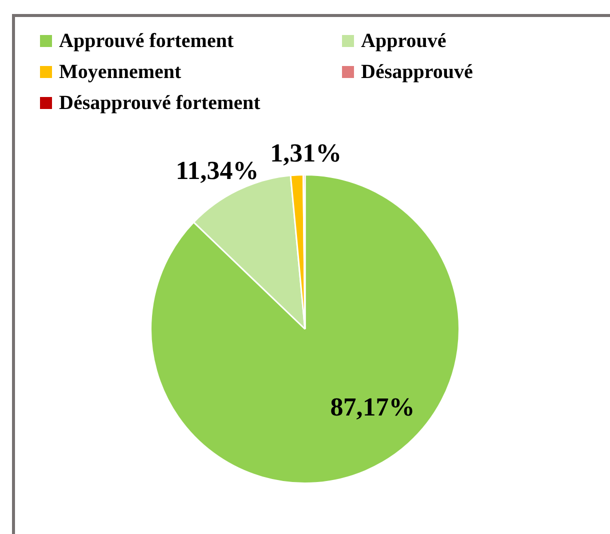 Image resolution: width=610 pixels, height=534 pixels. What do you see at coordinates (403, 41) in the screenshot?
I see `legend-label: Approuvé` at bounding box center [403, 41].